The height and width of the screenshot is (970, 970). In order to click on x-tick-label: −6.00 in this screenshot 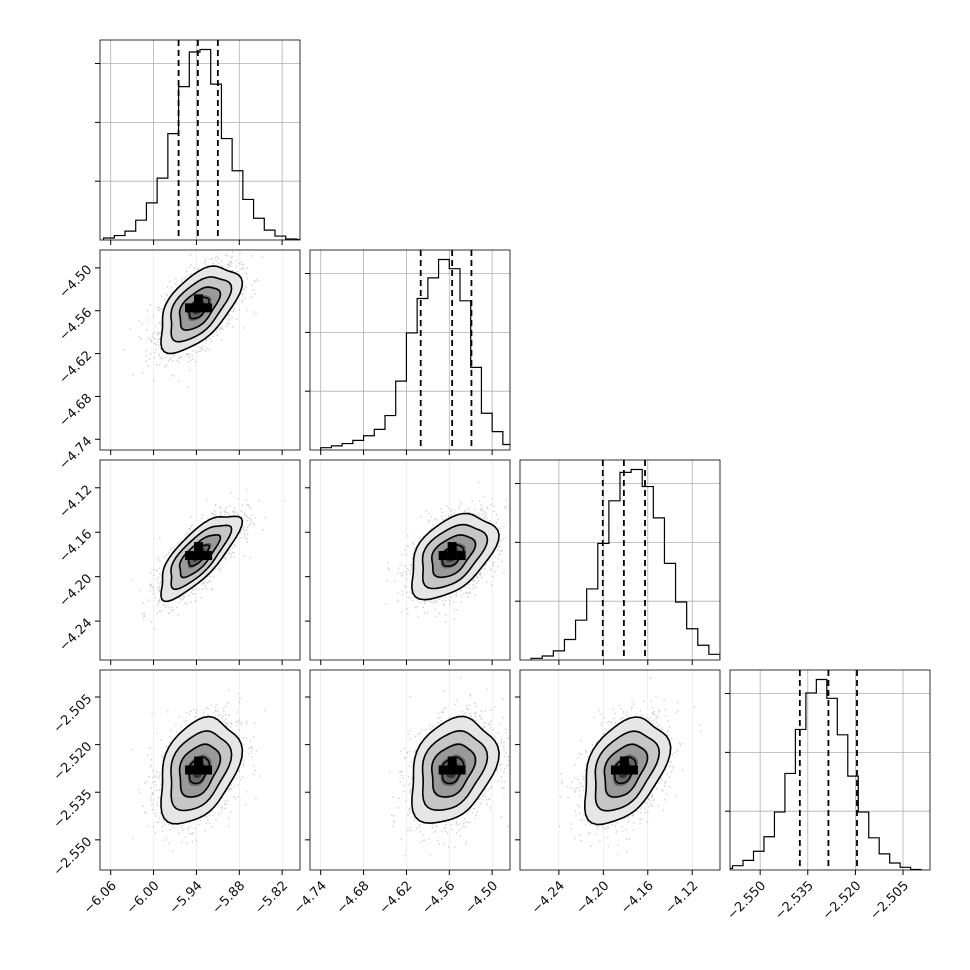, I will do `click(143, 897)`.